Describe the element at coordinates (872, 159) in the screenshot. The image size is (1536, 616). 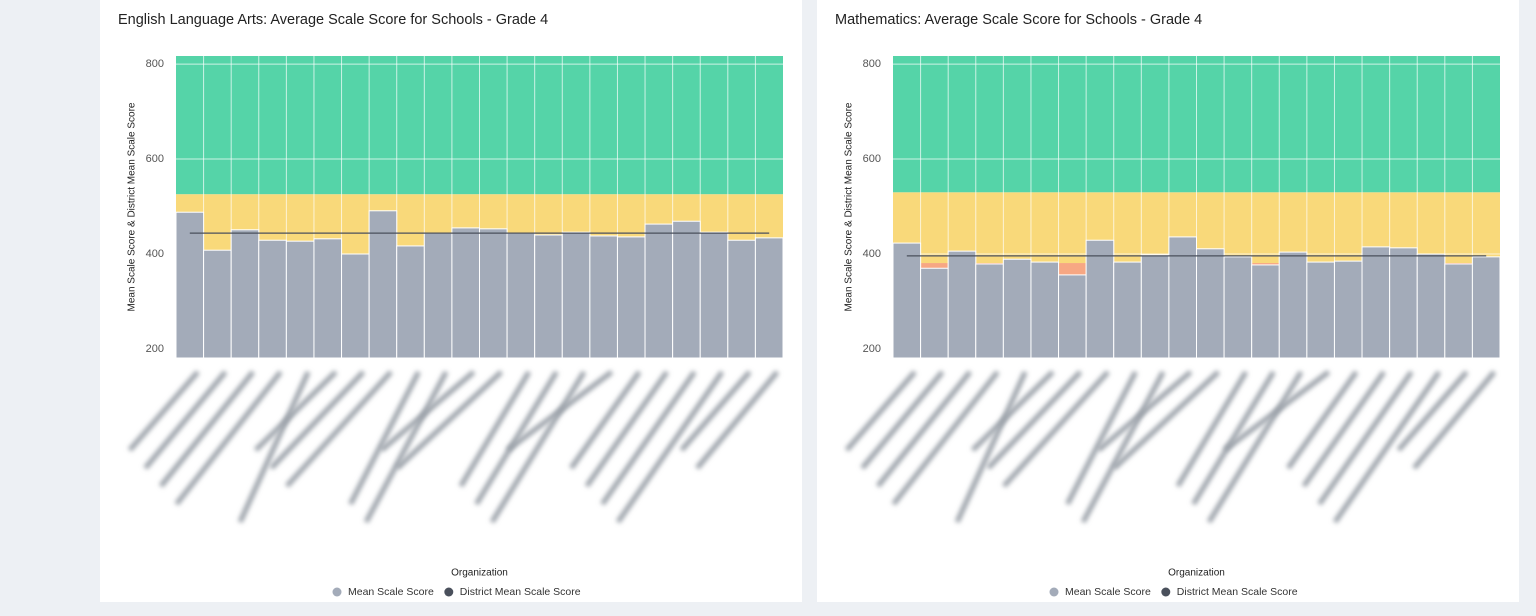
I see `y-tick-label: 600` at that location.